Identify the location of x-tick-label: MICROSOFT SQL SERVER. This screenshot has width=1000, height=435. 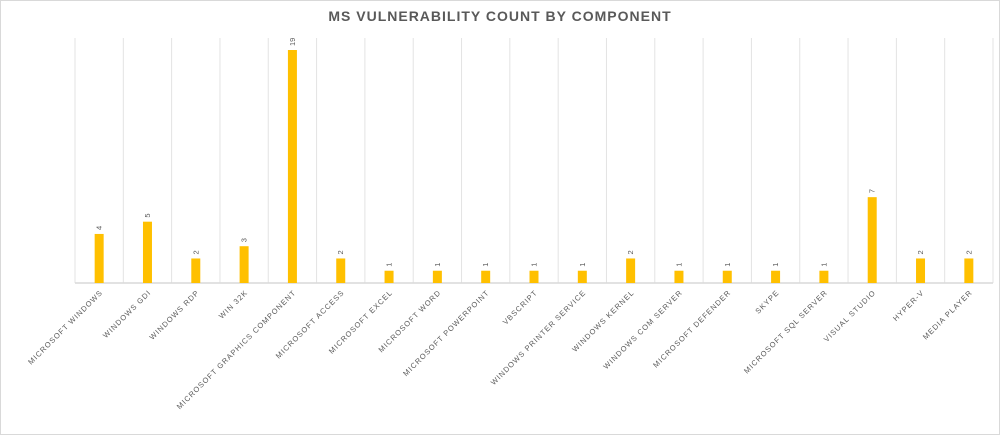
(785, 331).